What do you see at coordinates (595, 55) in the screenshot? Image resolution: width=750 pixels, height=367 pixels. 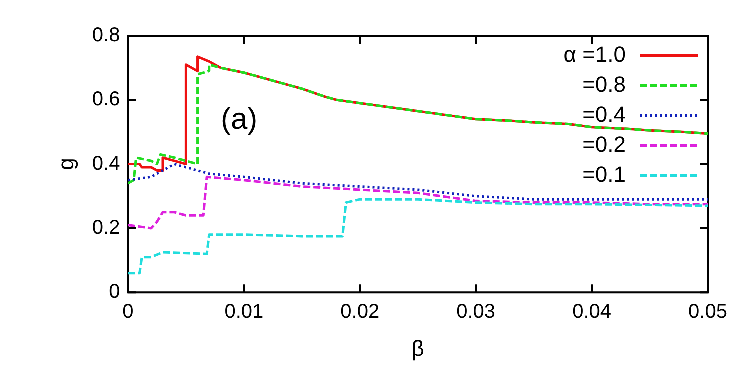 I see `legend-label: α =1.0` at bounding box center [595, 55].